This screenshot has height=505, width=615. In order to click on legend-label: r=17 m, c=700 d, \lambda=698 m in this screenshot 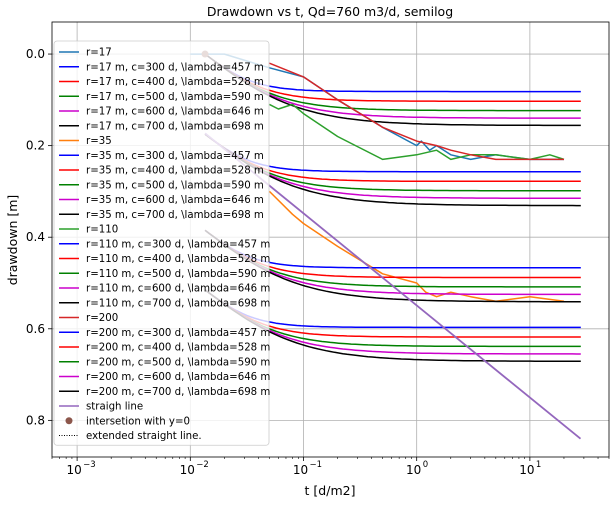, I will do `click(175, 126)`.